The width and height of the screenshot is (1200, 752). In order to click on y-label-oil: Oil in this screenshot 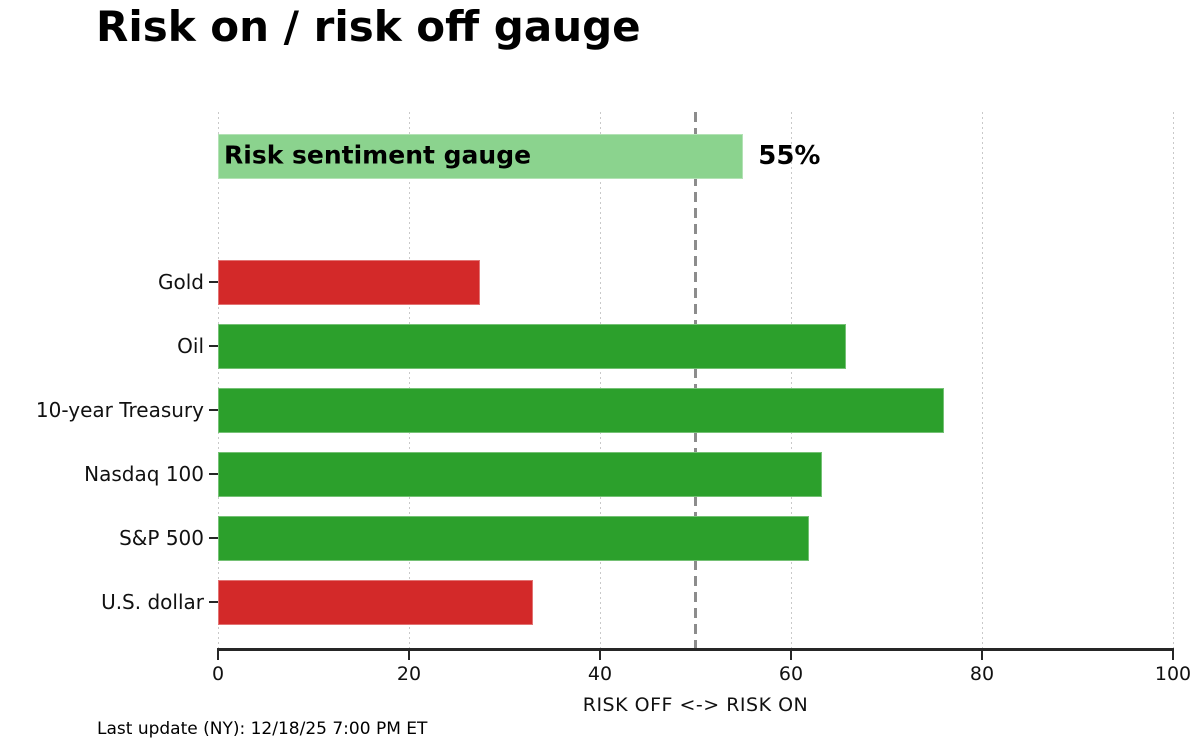, I will do `click(190, 346)`.